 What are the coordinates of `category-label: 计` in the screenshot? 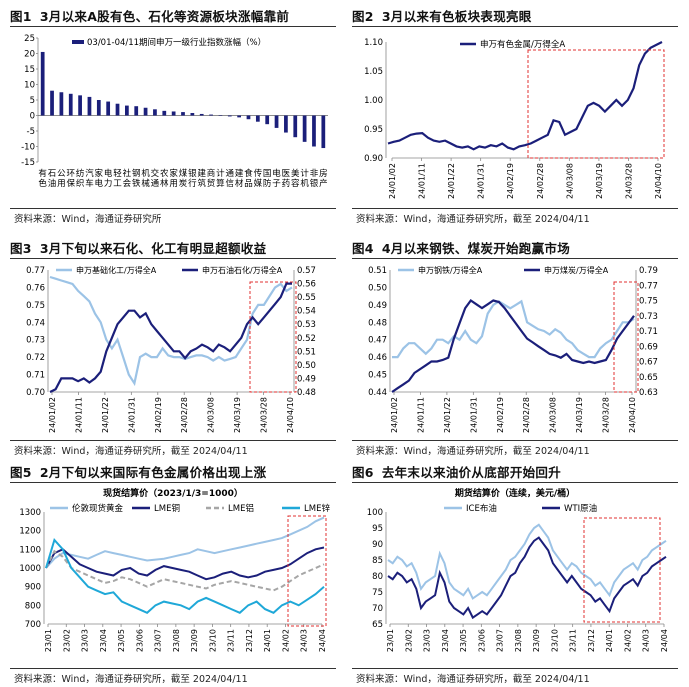 It's located at (304, 173).